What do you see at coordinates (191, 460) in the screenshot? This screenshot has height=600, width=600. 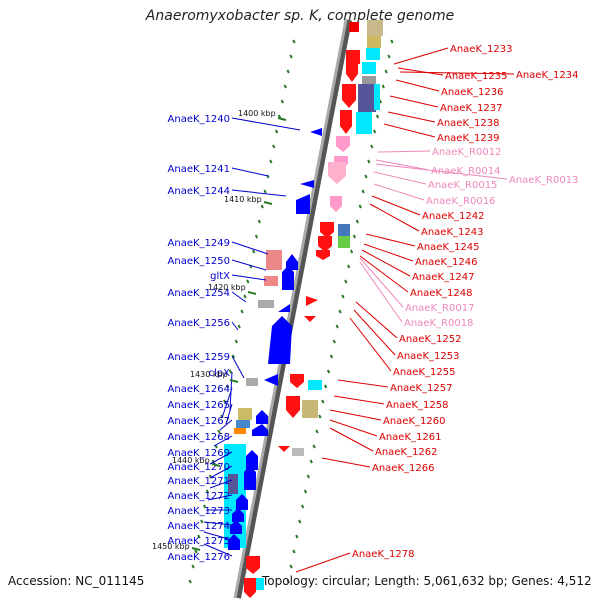 I see `scale-tick-label: 1440 kbp` at bounding box center [191, 460].